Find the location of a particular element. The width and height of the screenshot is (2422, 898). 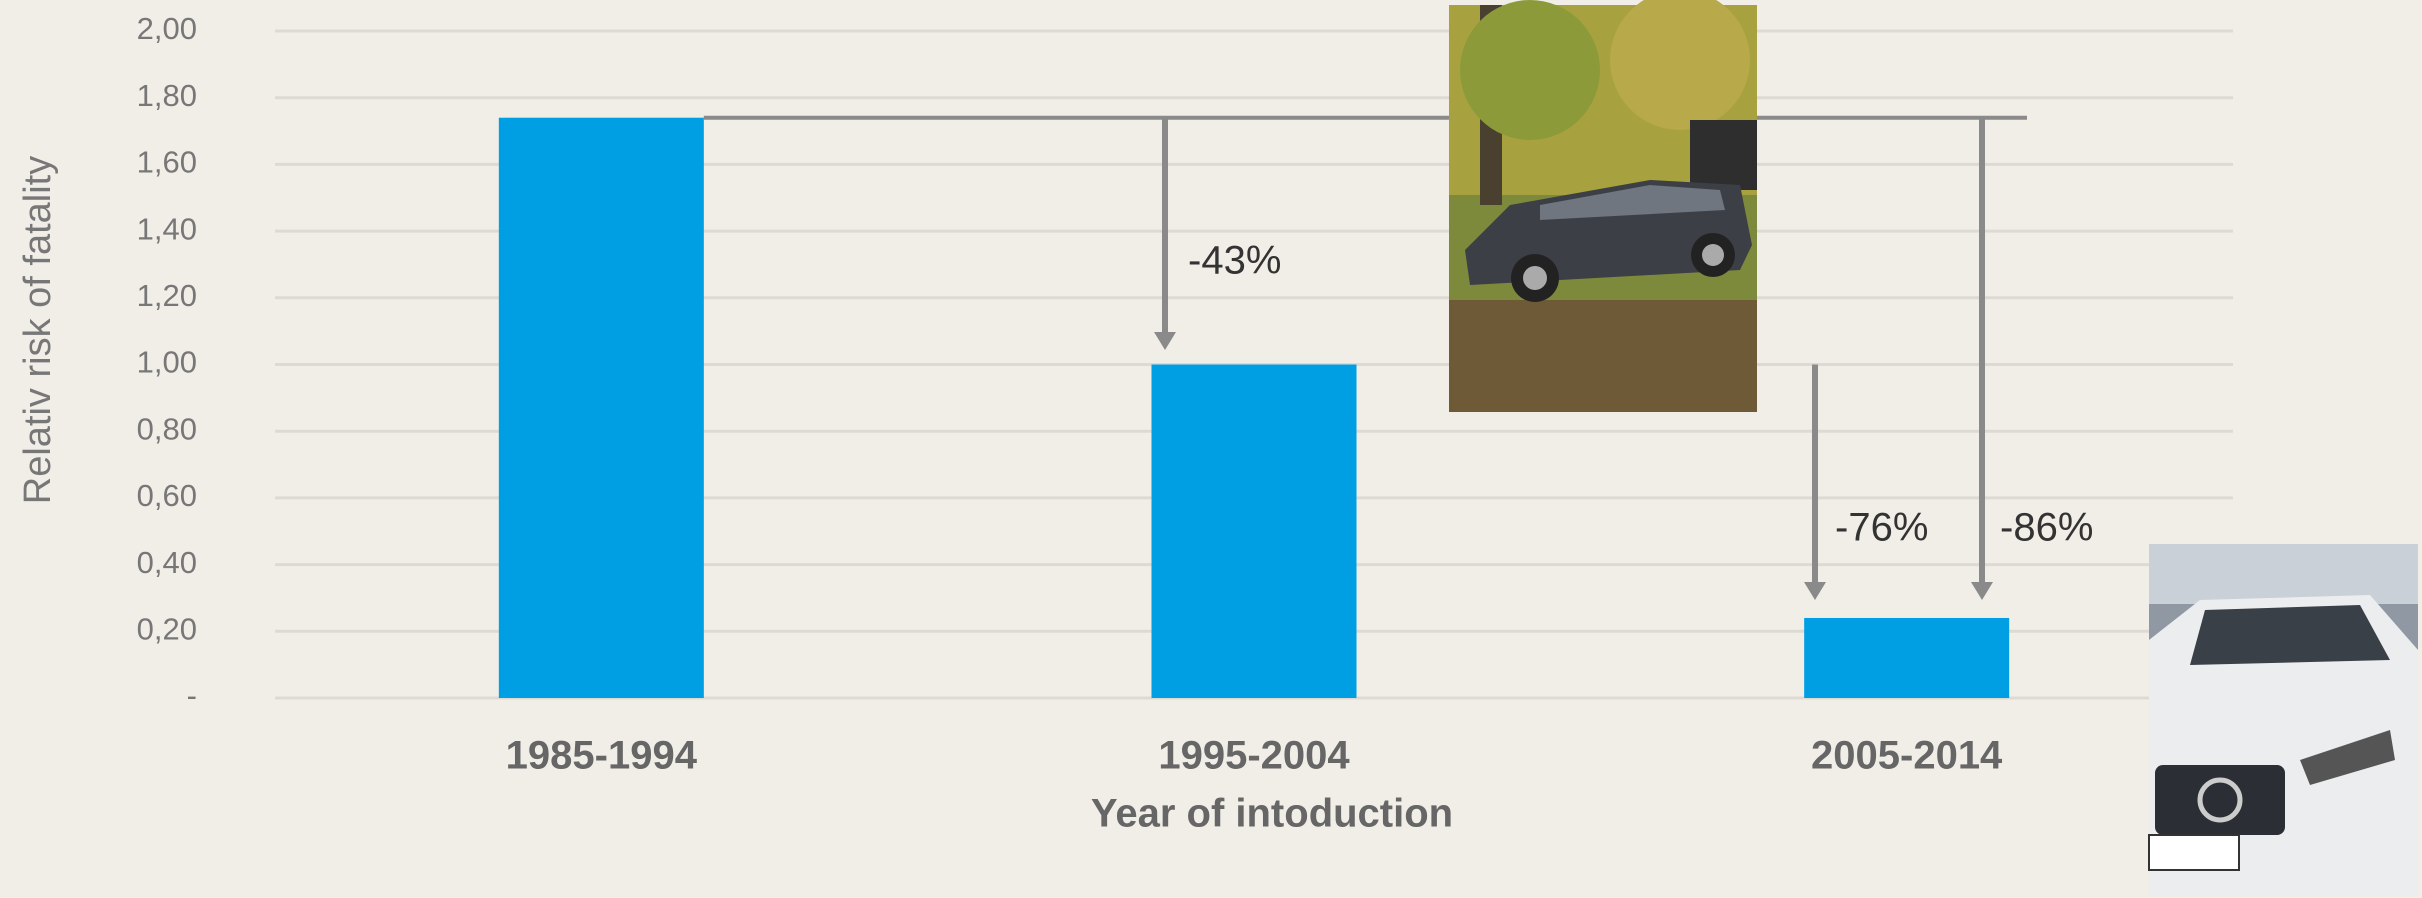

y-tick-label: 1,20 is located at coordinates (167, 295).